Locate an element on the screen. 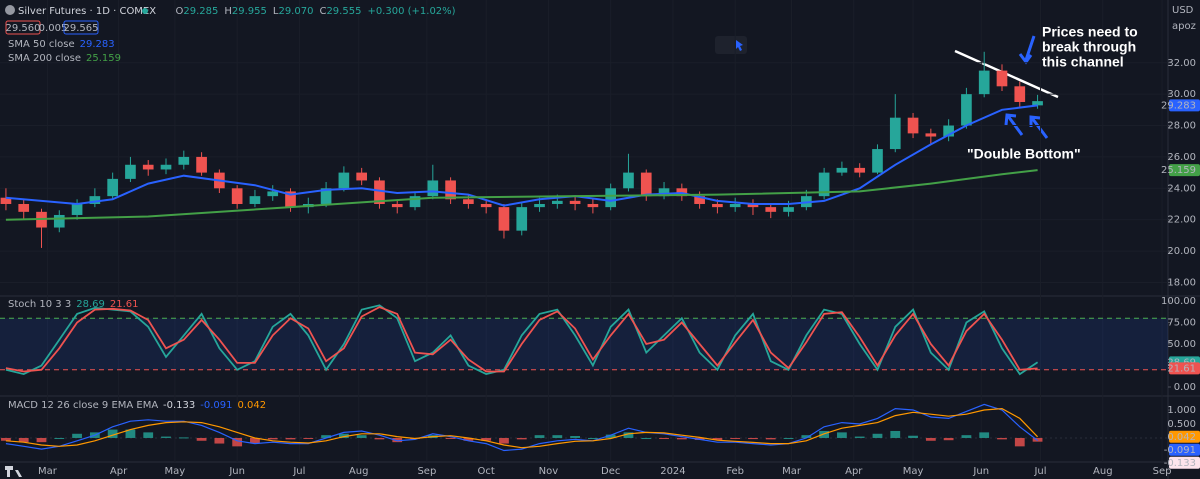 The width and height of the screenshot is (1200, 479). ohlc-value: 29.070 is located at coordinates (295, 11).